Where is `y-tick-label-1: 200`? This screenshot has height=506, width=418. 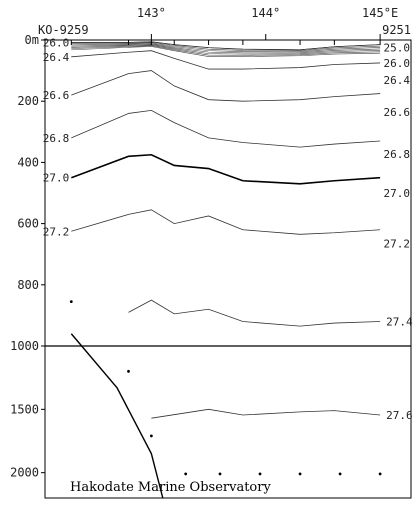
y-tick-label-1: 200 is located at coordinates (28, 101).